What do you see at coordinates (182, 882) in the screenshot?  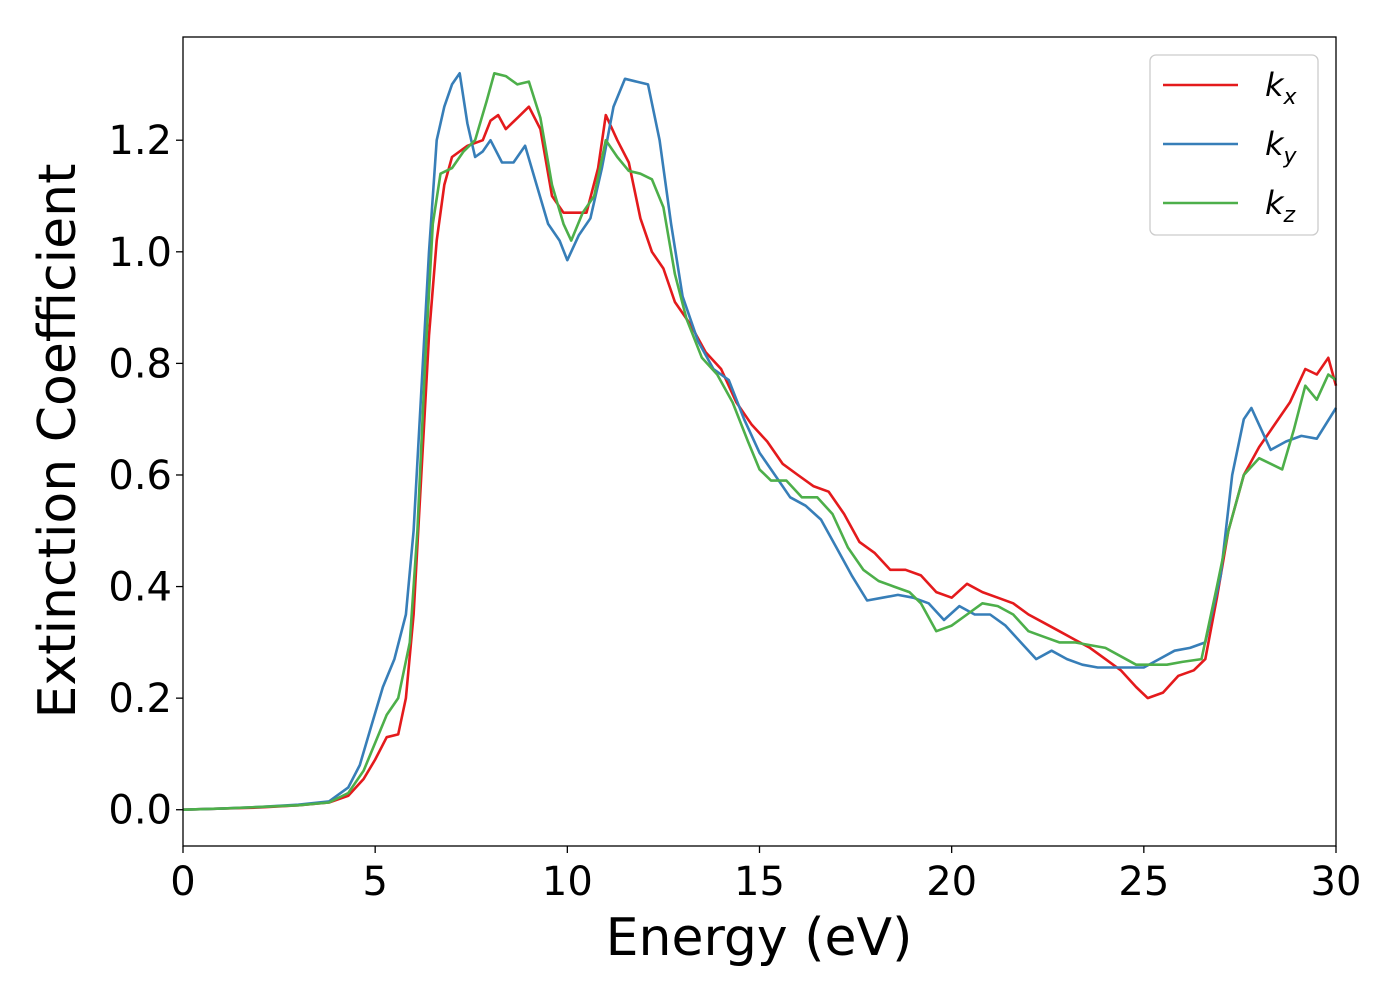 I see `x-tick-label: 0` at bounding box center [182, 882].